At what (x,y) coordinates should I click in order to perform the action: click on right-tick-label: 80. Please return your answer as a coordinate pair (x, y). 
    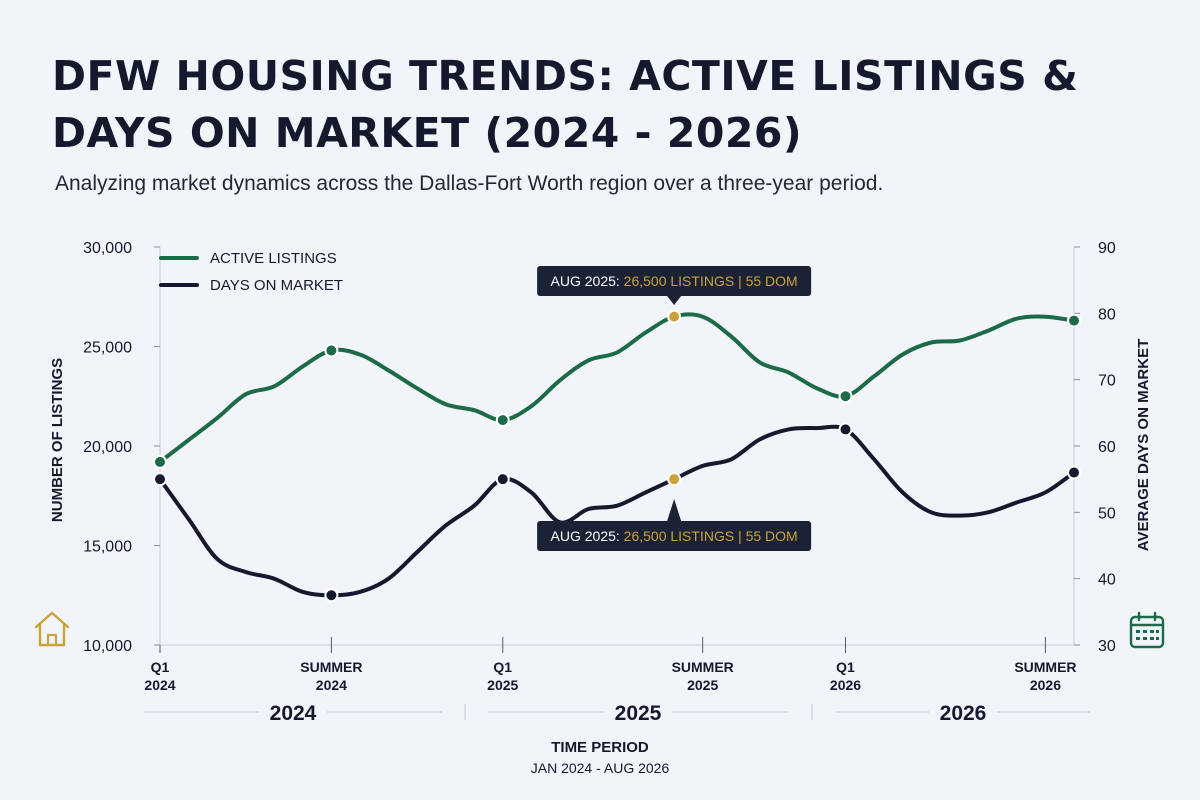
    Looking at the image, I should click on (1107, 314).